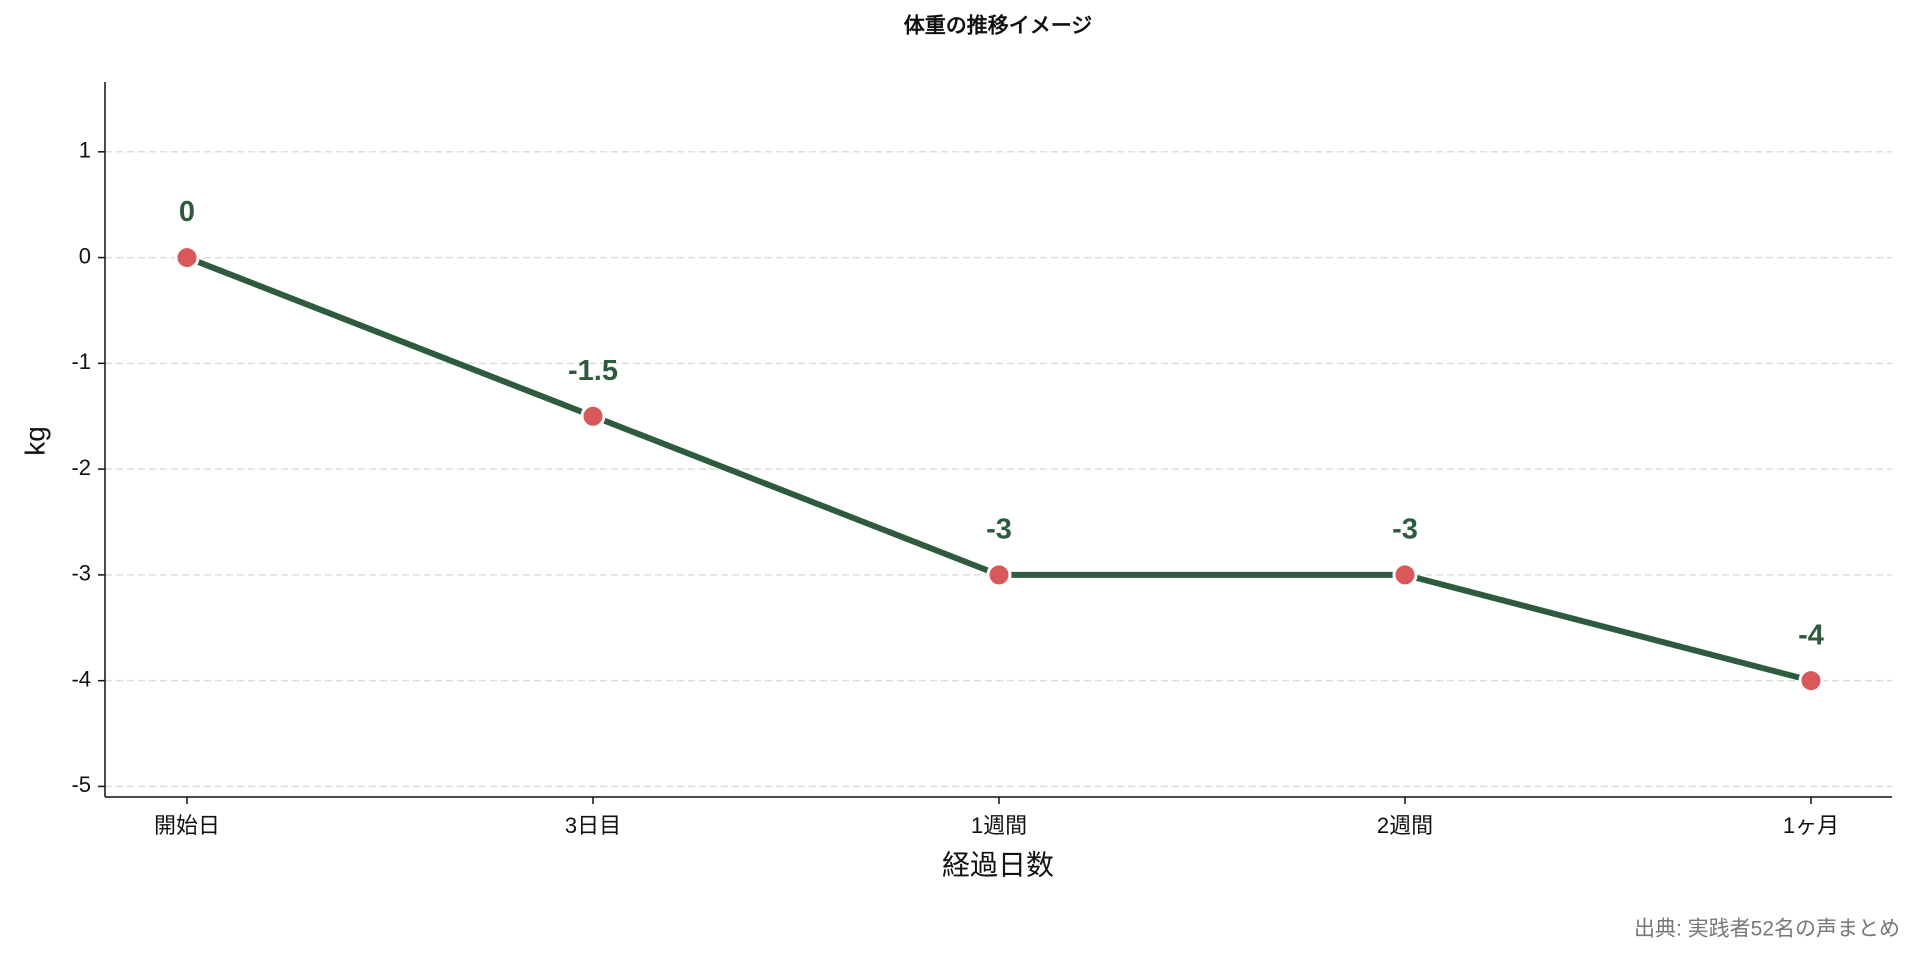  What do you see at coordinates (81, 361) in the screenshot?
I see `y-tick-label: -1` at bounding box center [81, 361].